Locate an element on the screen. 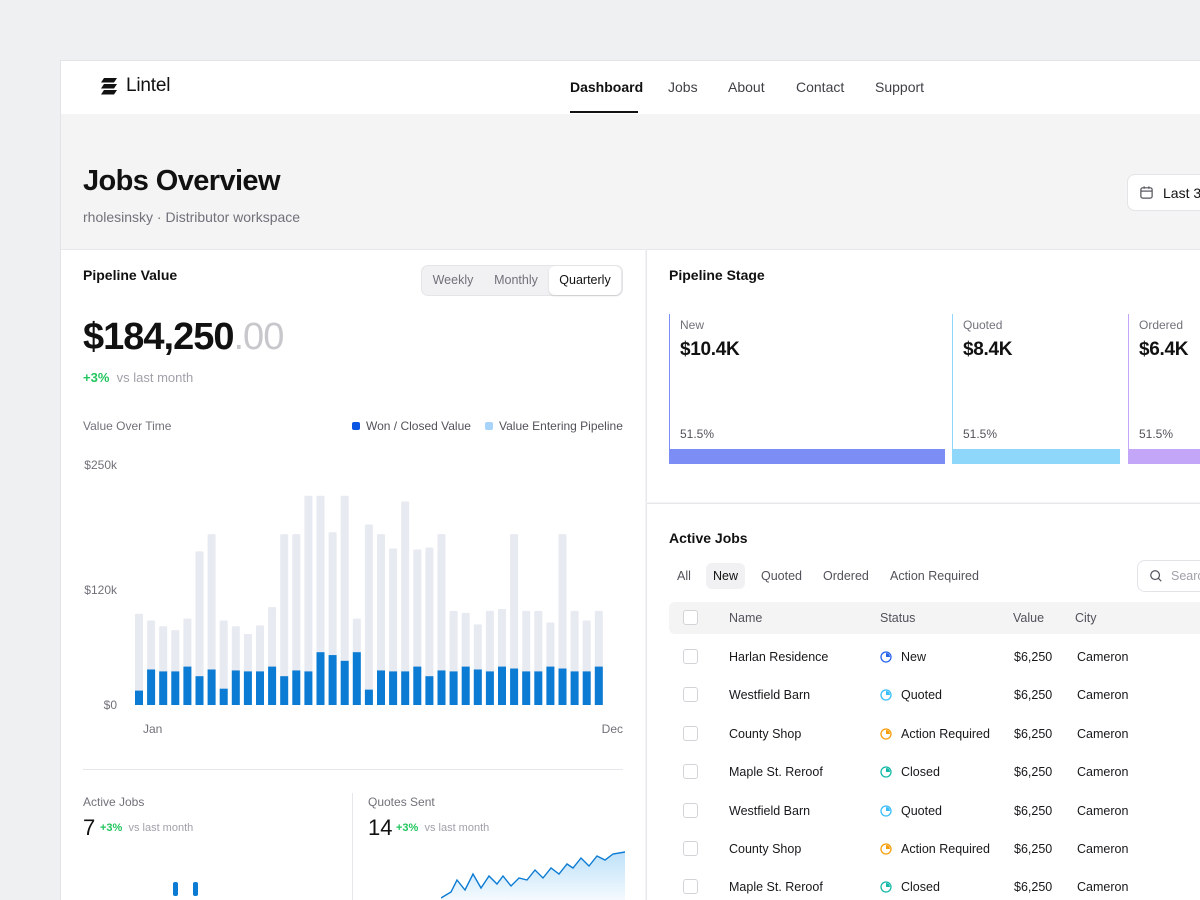 This screenshot has width=1200, height=900. status-quoted-icon is located at coordinates (886, 695).